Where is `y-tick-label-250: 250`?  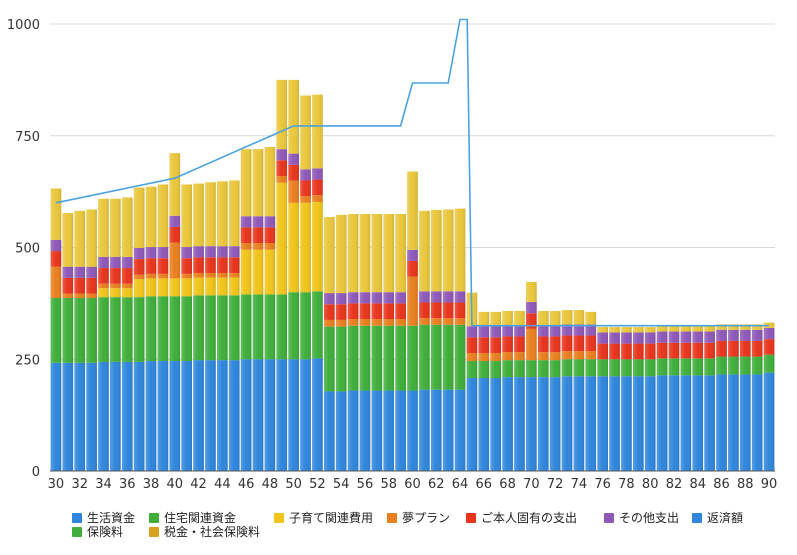
y-tick-label-250: 250 is located at coordinates (27, 360).